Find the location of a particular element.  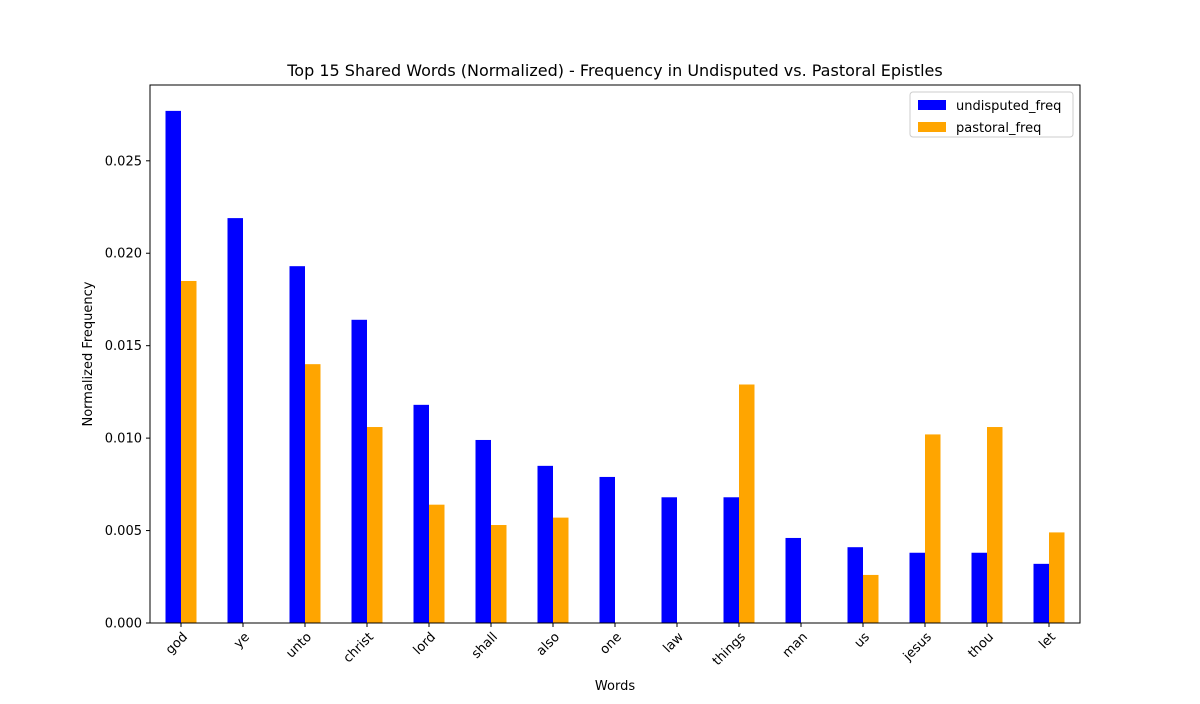

bar-undisputed_freq-one is located at coordinates (607, 549).